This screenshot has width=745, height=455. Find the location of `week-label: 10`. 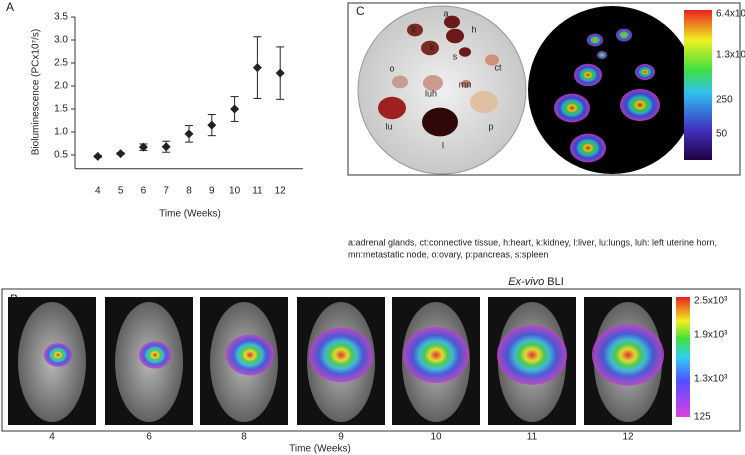

week-label: 10 is located at coordinates (436, 437).